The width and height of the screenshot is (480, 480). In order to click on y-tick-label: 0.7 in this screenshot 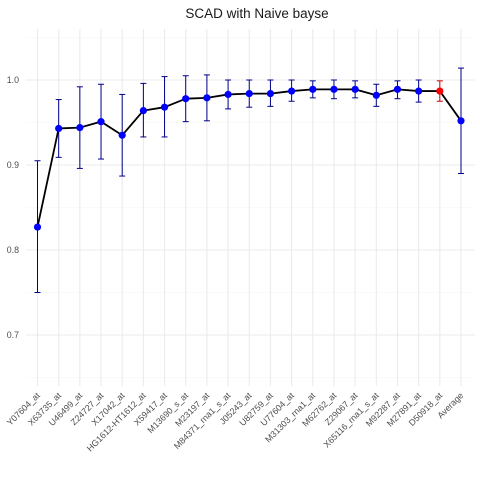, I will do `click(13, 335)`.